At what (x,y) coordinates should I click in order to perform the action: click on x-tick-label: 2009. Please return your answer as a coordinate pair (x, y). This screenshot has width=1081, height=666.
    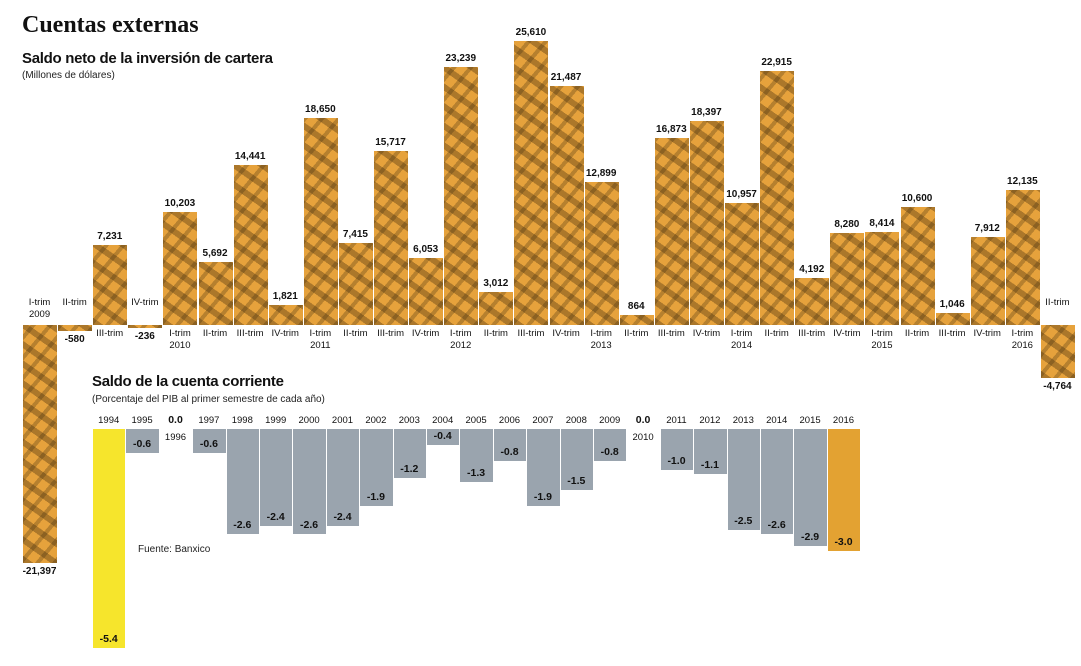
    Looking at the image, I should click on (610, 420).